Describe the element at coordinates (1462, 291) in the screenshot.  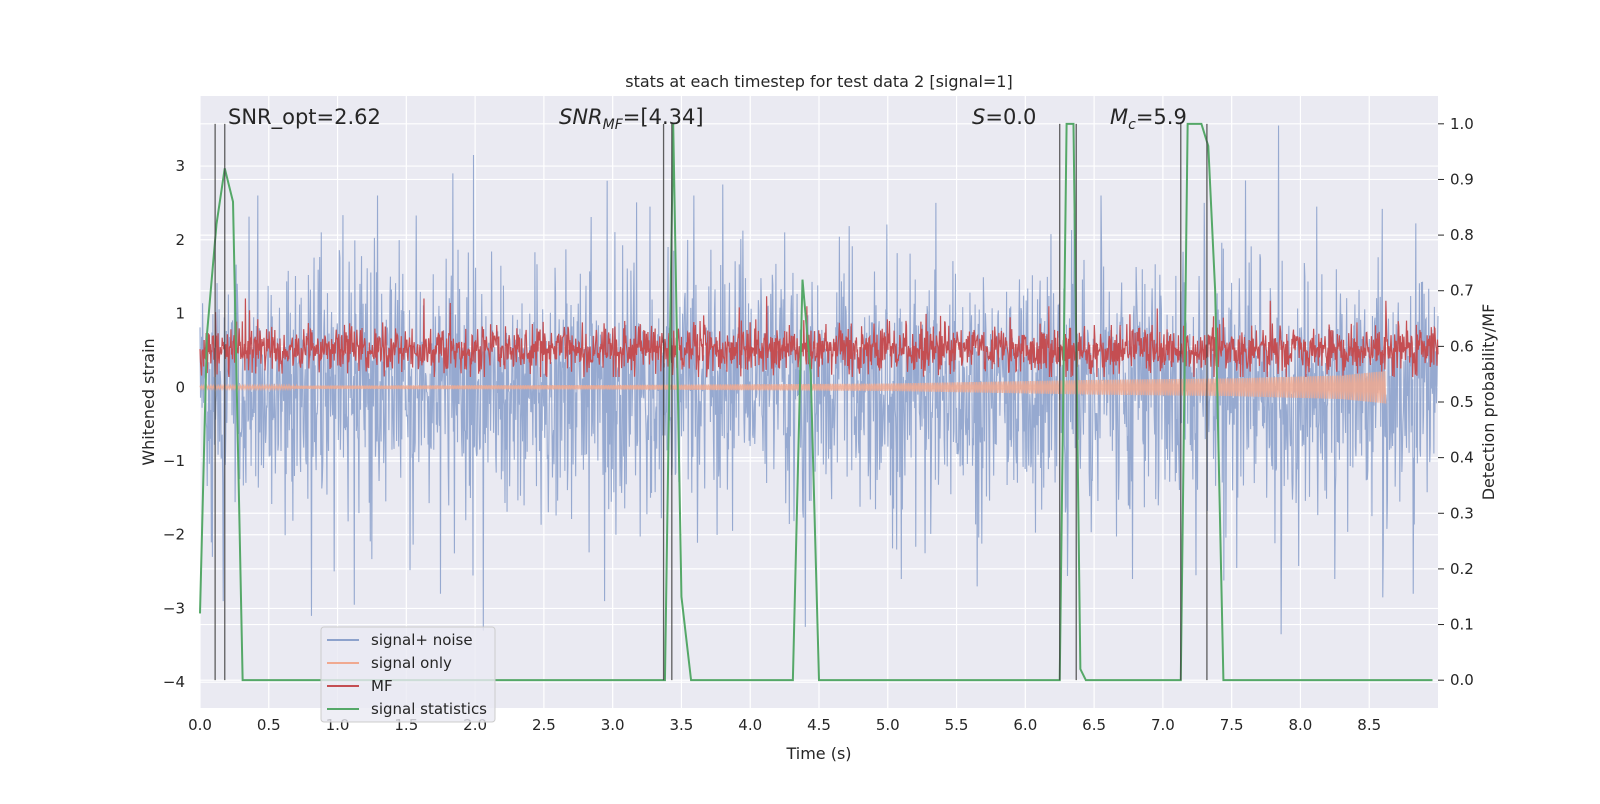
I see `y-right-tick-label: 0.7` at that location.